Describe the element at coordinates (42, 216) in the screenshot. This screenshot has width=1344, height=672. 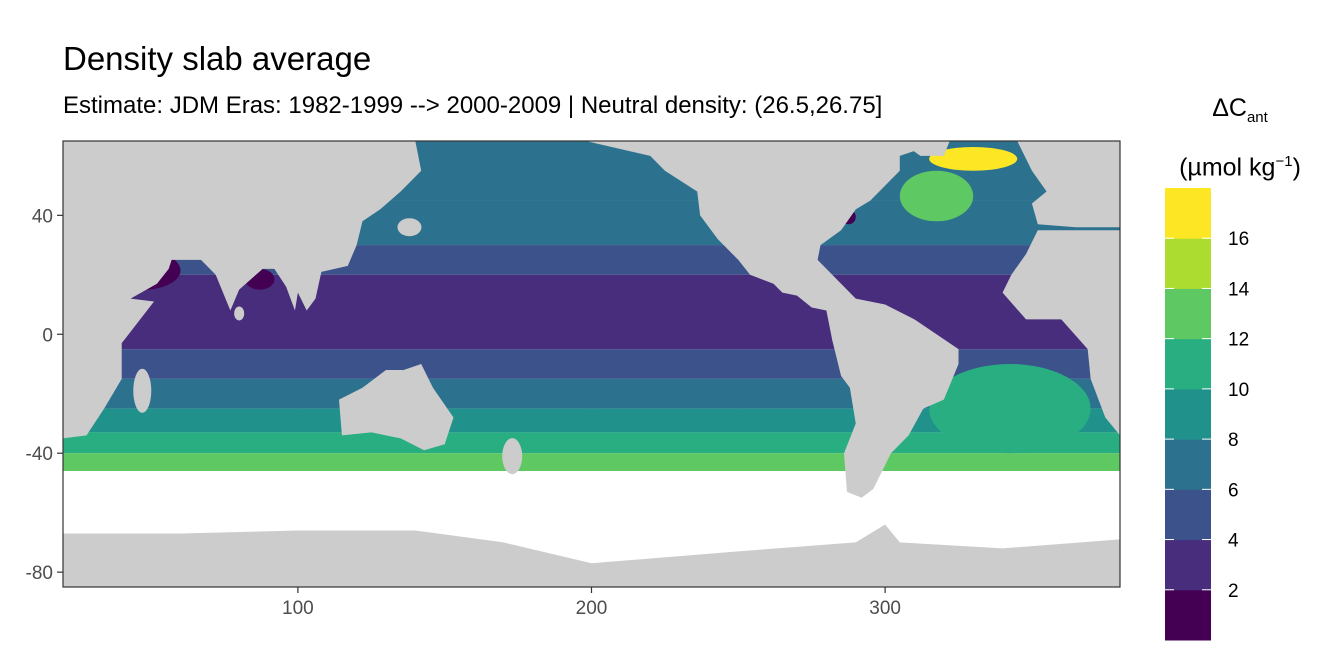
I see `y-tick-label: 40` at that location.